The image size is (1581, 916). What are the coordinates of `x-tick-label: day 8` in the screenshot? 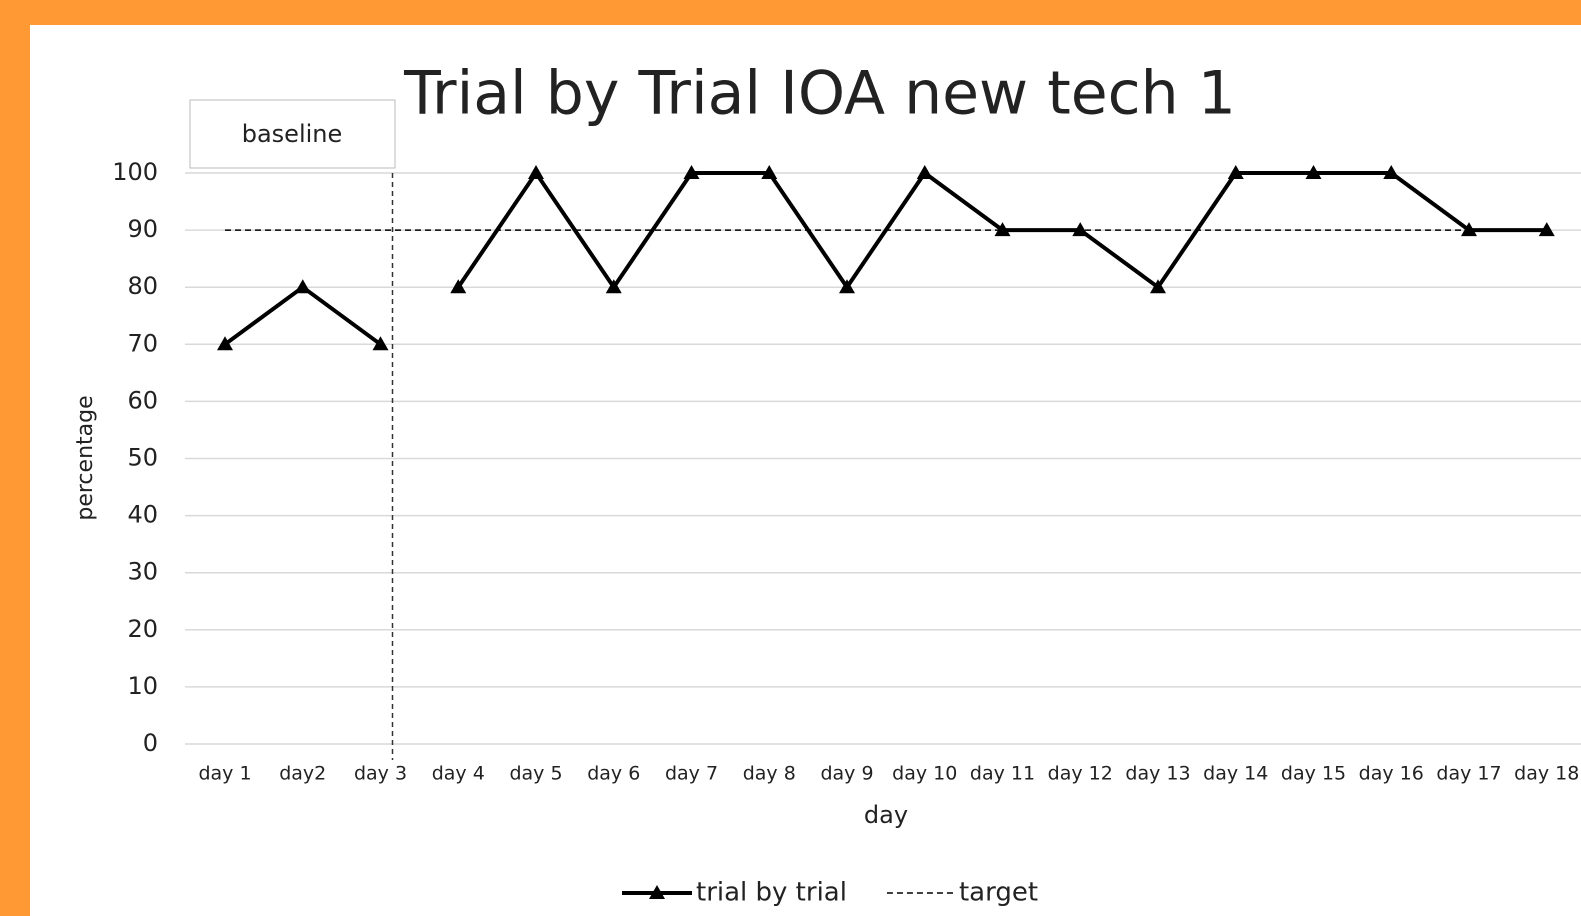 It's located at (769, 774).